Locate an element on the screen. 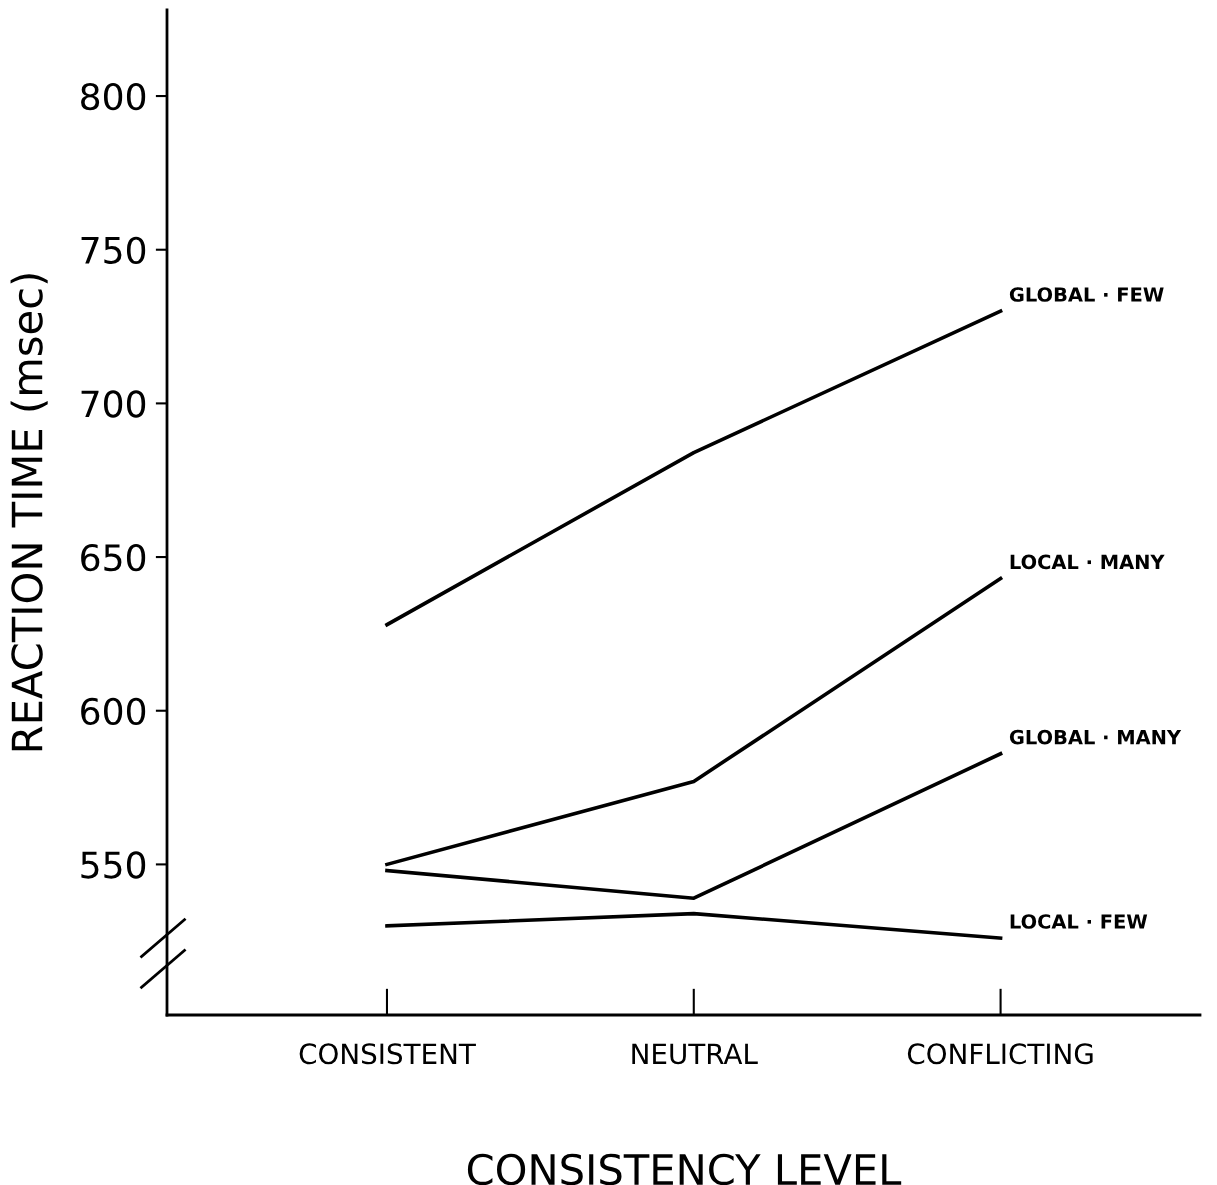 This screenshot has width=1217, height=1185. x-tick-label: NEUTRAL is located at coordinates (695, 1054).